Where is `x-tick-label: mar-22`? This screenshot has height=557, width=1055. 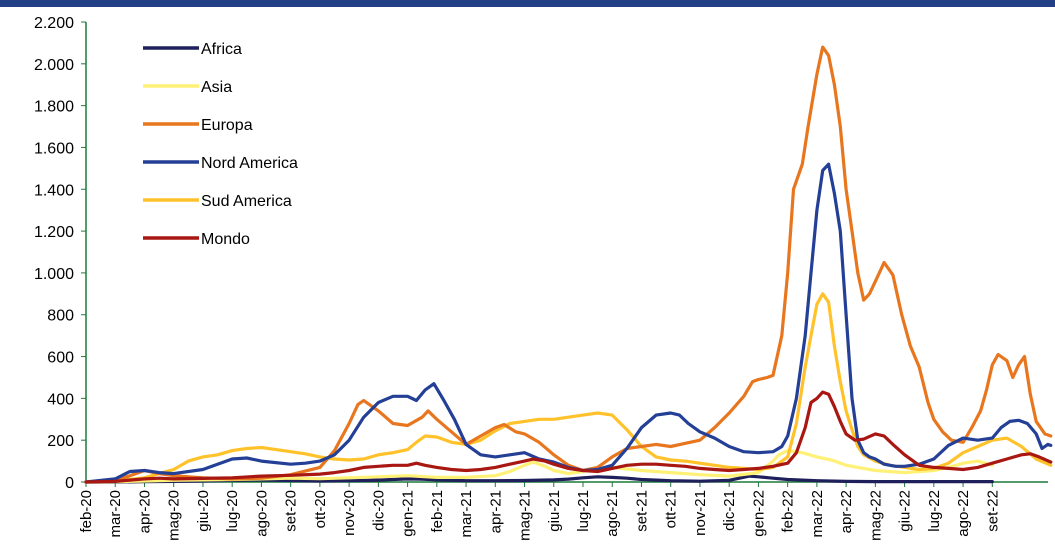
x-tick-label: mar-22 is located at coordinates (817, 514).